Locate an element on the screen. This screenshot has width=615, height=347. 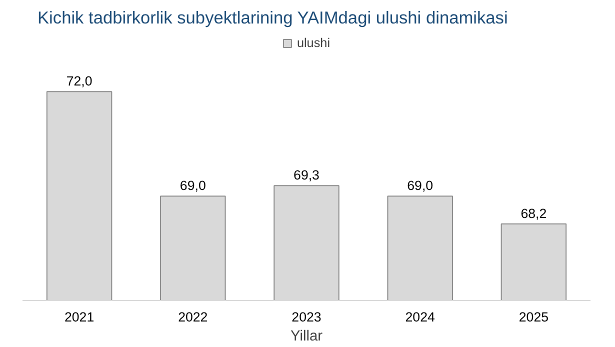
x-tick-label: 2022 is located at coordinates (193, 317).